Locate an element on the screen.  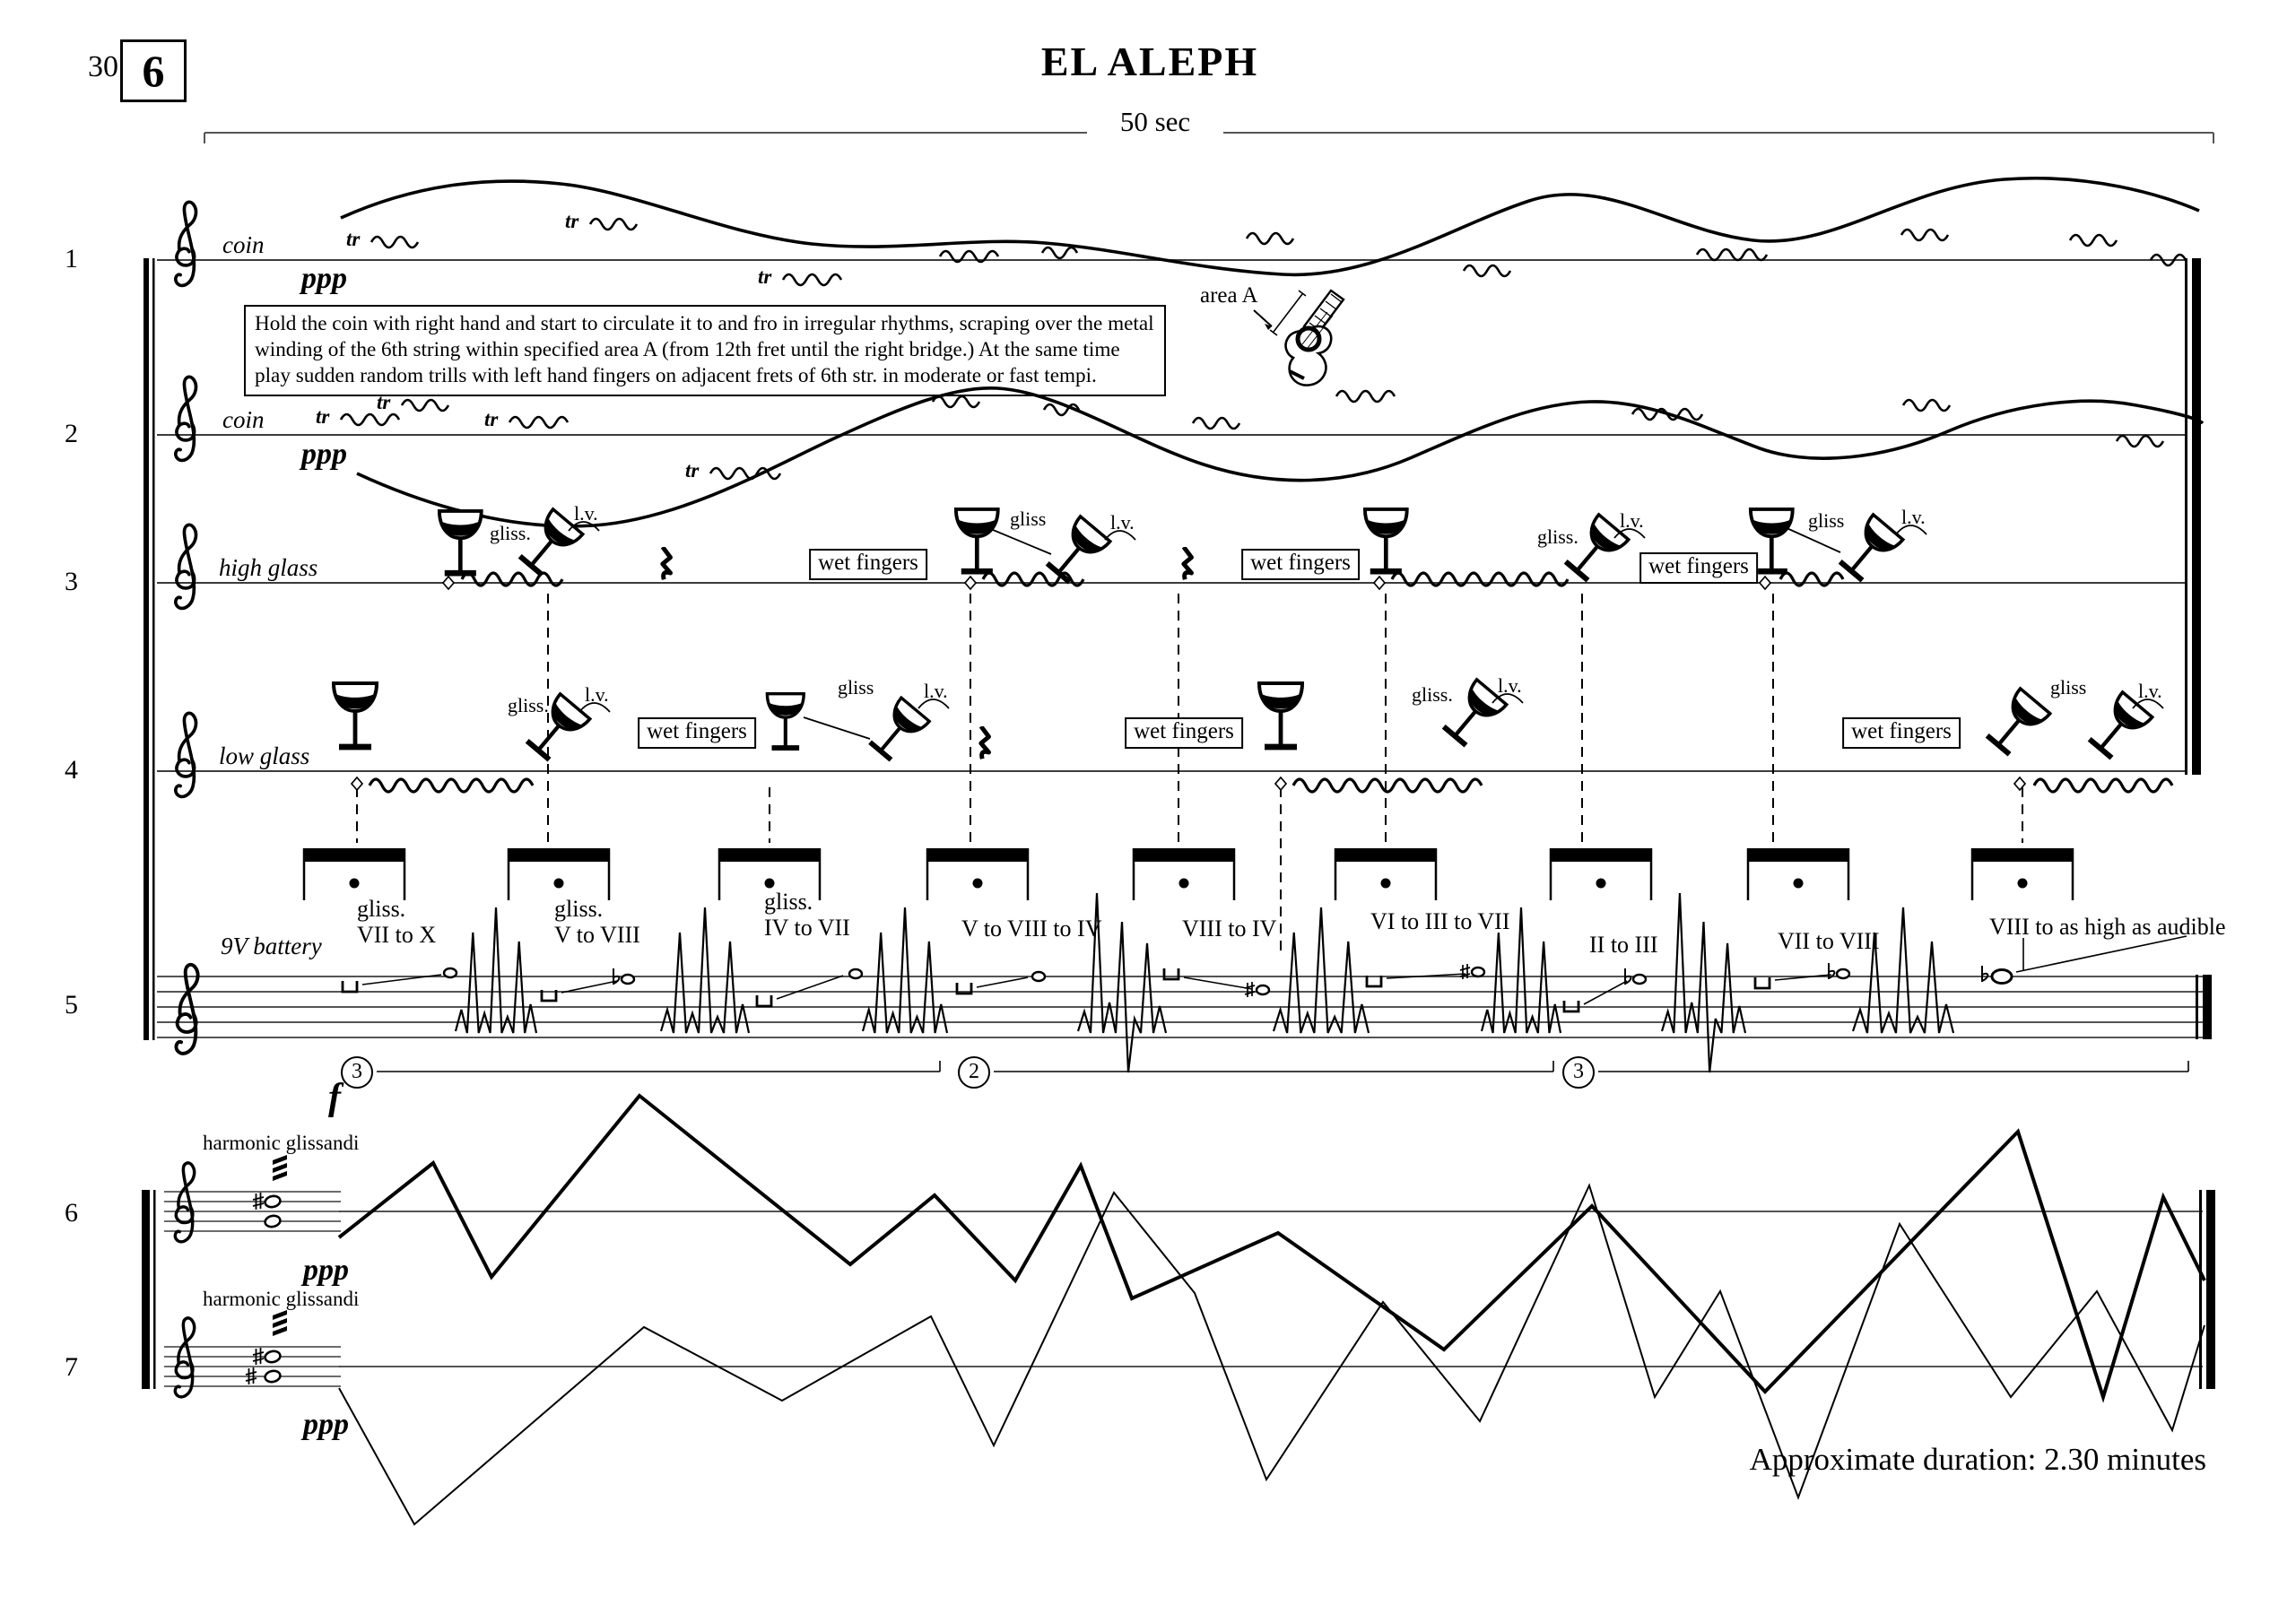
wet-fingers-box: wet fingers is located at coordinates (1698, 568).